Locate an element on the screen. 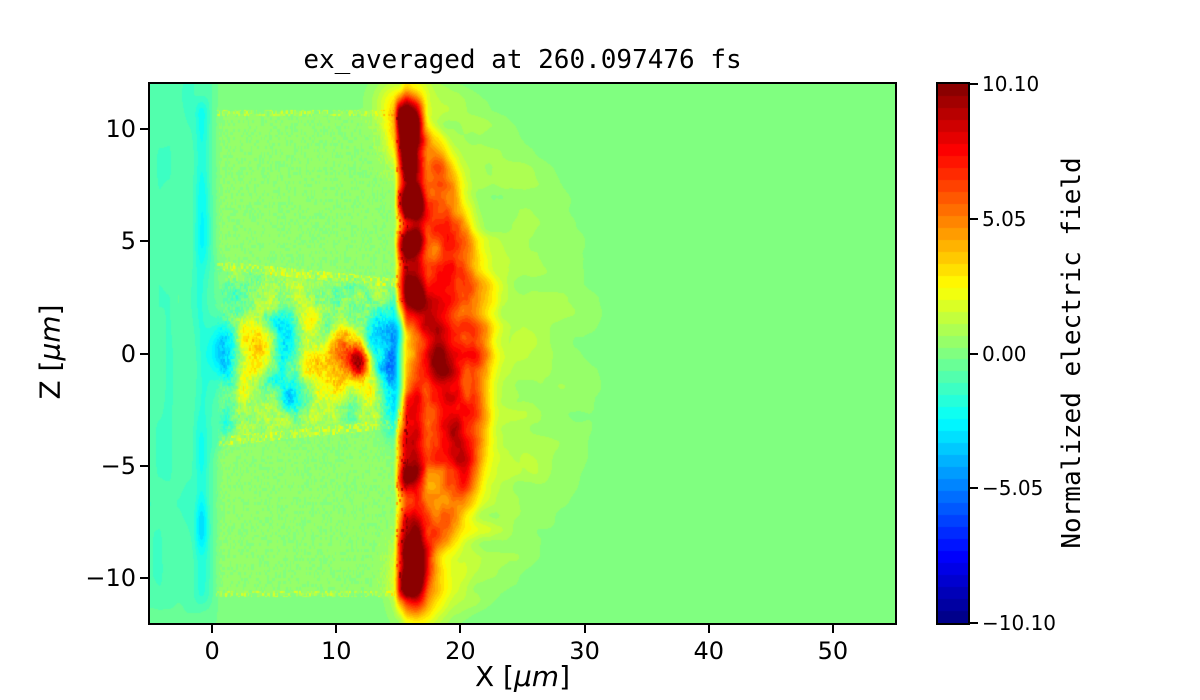 Image resolution: width=1200 pixels, height=700 pixels. x-tick-label: 20 is located at coordinates (460, 651).